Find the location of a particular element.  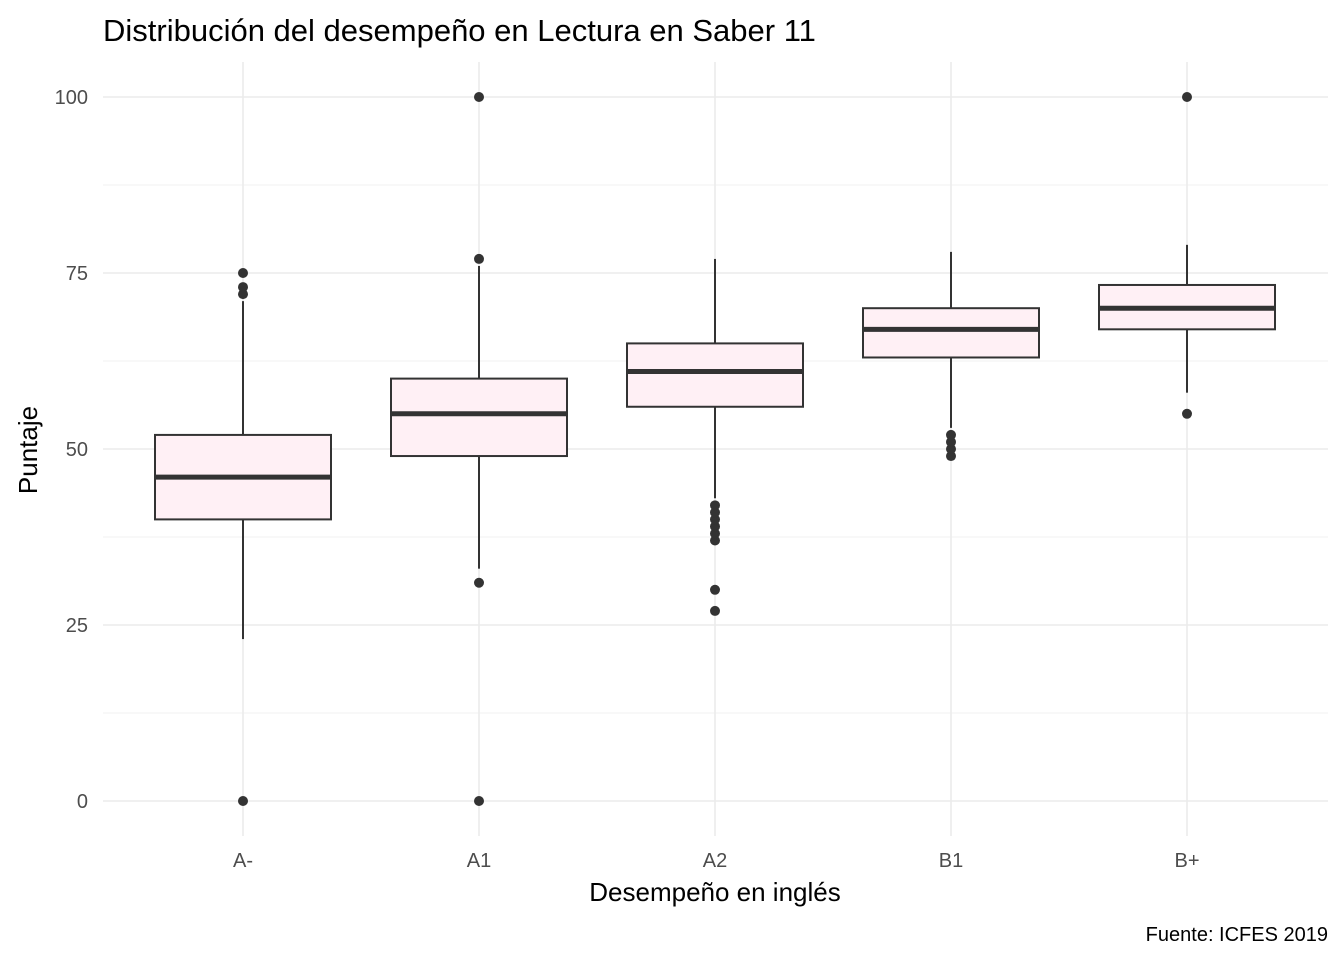

x-tick-label: B1 is located at coordinates (951, 861).